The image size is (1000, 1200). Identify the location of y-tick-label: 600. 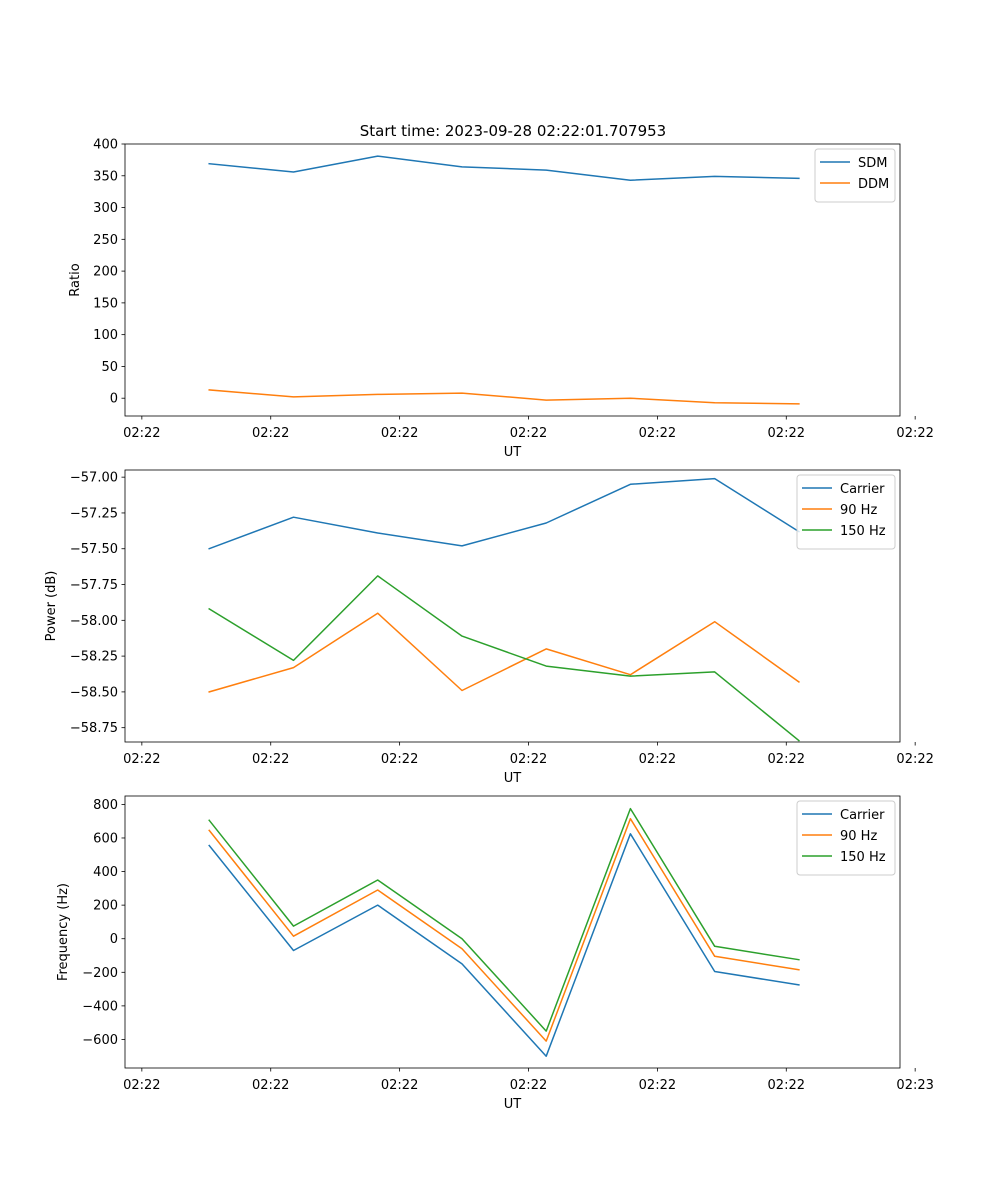
(105, 838).